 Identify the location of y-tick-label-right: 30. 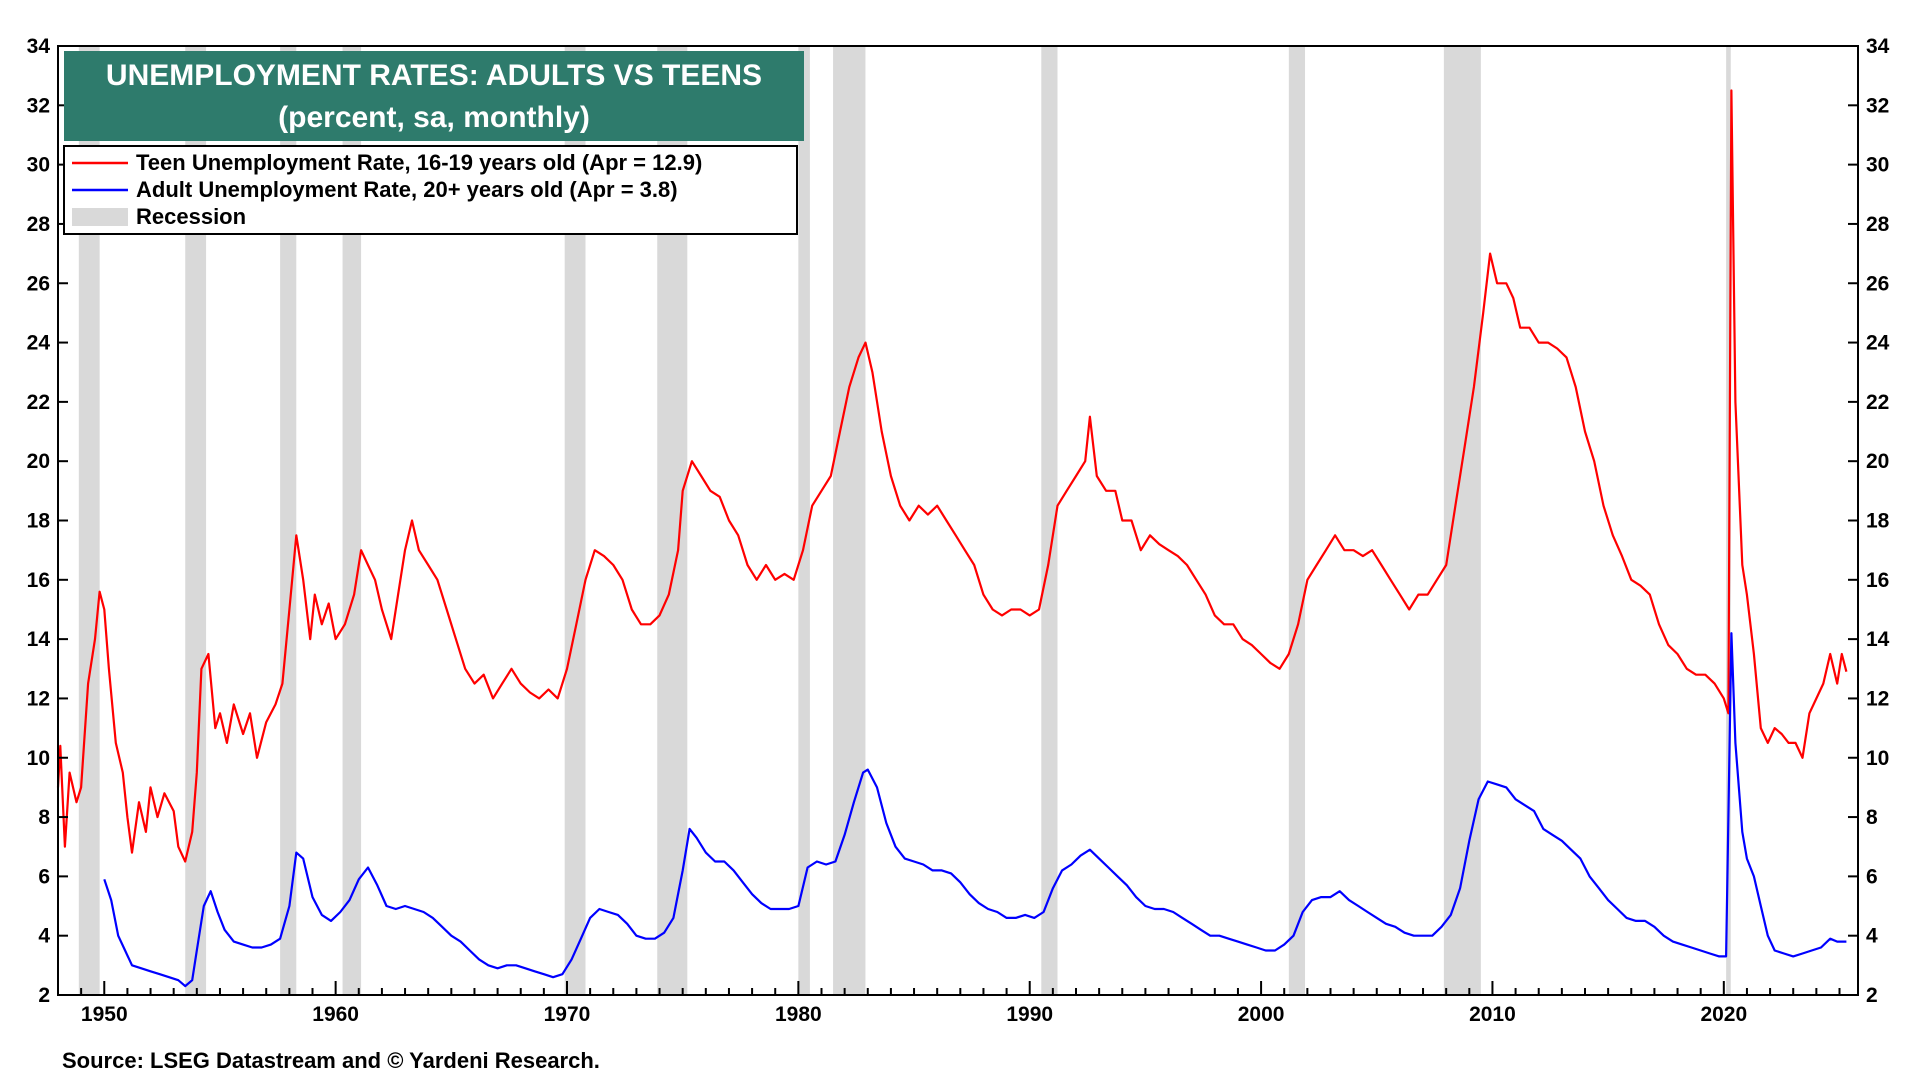
(1877, 165).